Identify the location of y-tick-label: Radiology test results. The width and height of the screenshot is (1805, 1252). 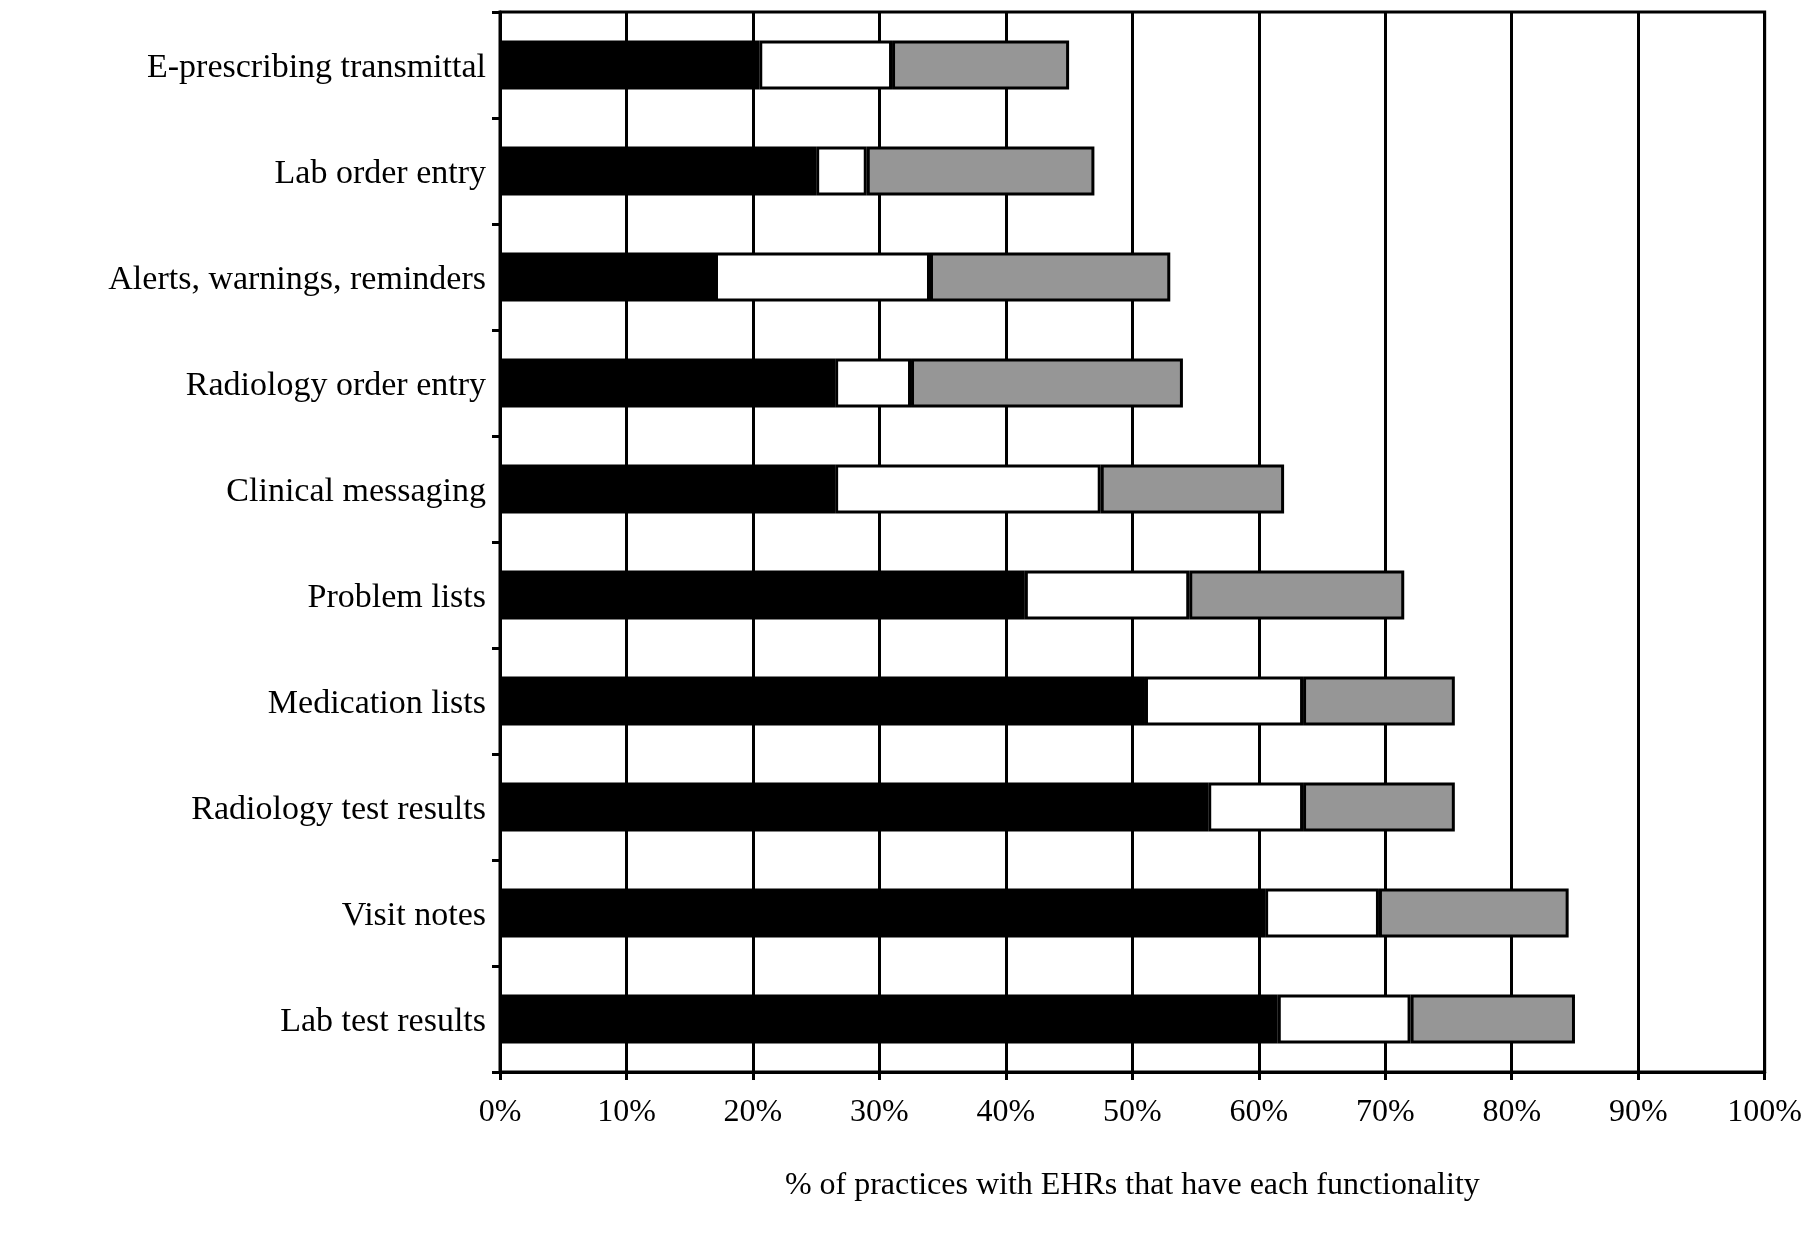
(338, 807).